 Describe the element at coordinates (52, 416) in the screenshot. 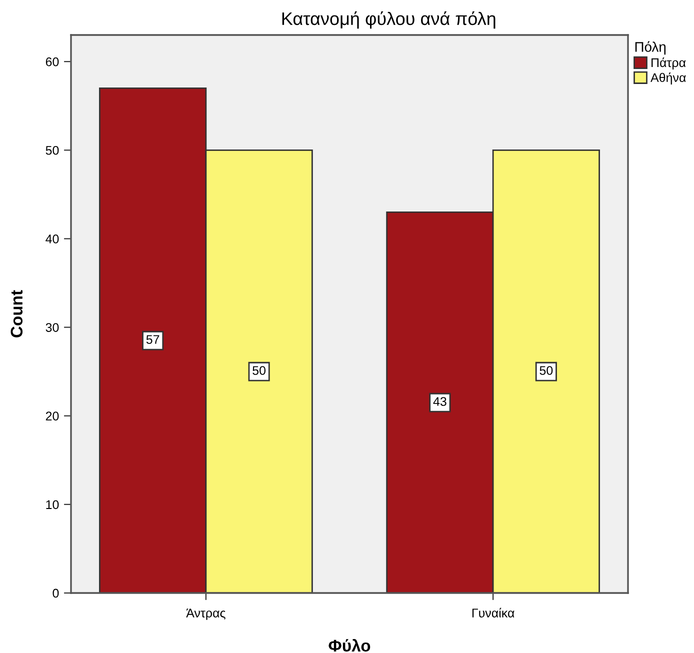

I see `y-tick-label: 20` at that location.